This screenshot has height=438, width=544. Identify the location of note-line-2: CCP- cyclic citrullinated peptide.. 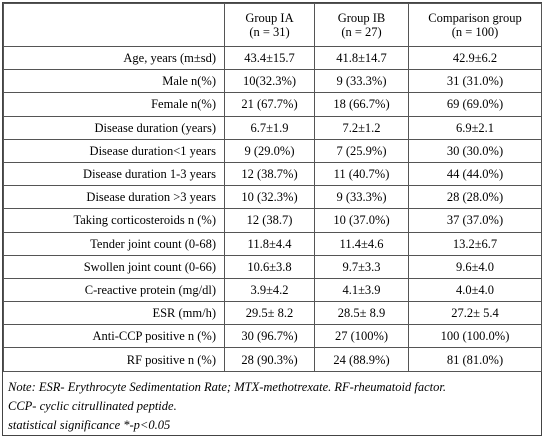
(92, 406).